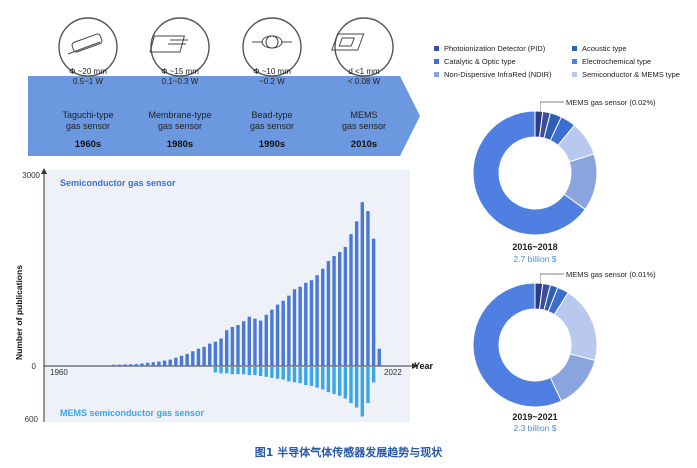 This screenshot has height=468, width=697. I want to click on donut-2019-2021, so click(535, 345).